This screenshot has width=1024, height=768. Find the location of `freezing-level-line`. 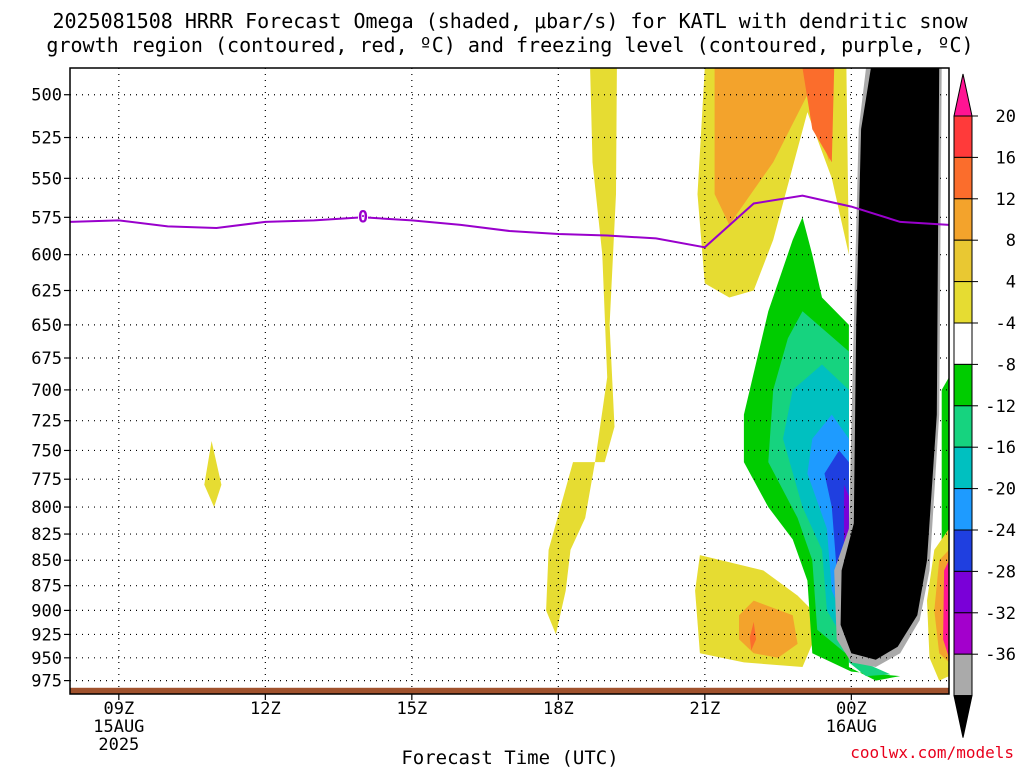

freezing-level-line is located at coordinates (509, 221).